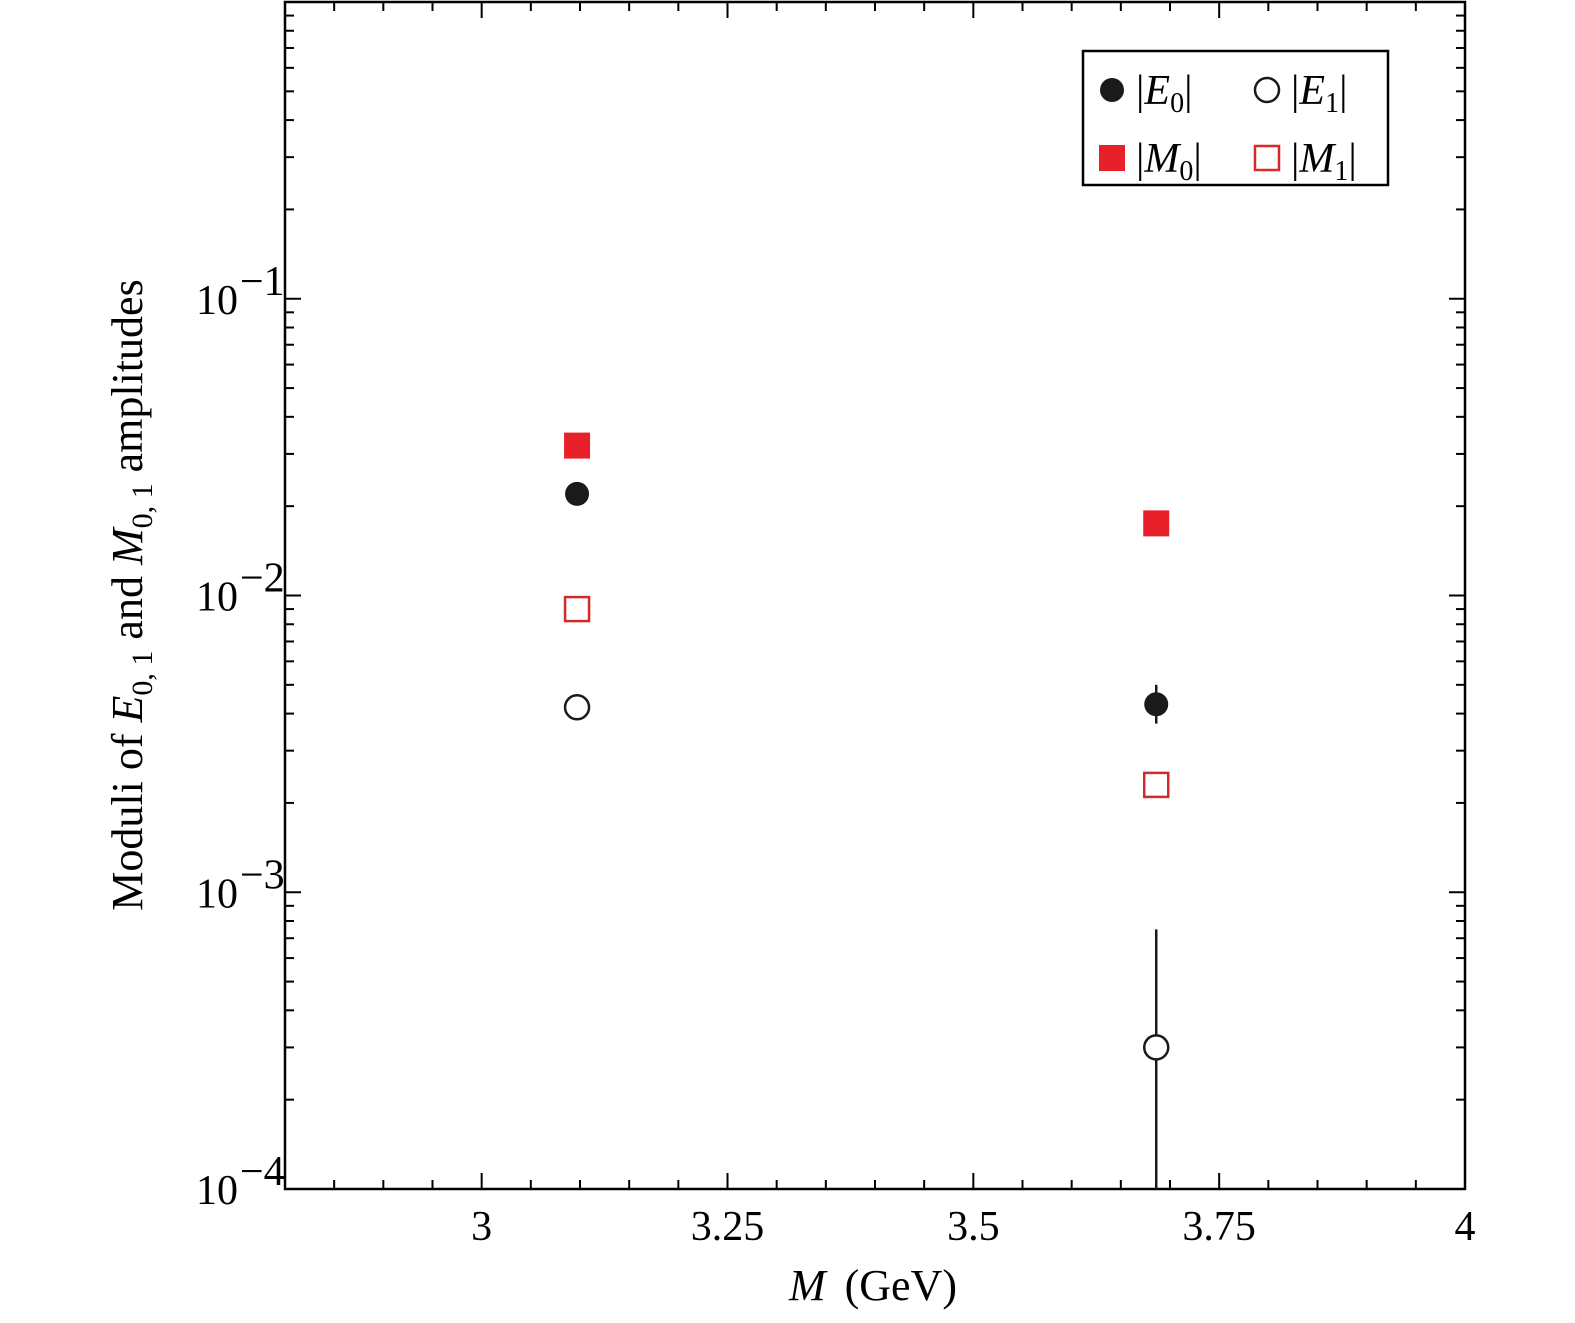 Image resolution: width=1575 pixels, height=1323 pixels. Describe the element at coordinates (262, 875) in the screenshot. I see `y-tick-exponent: −3` at that location.